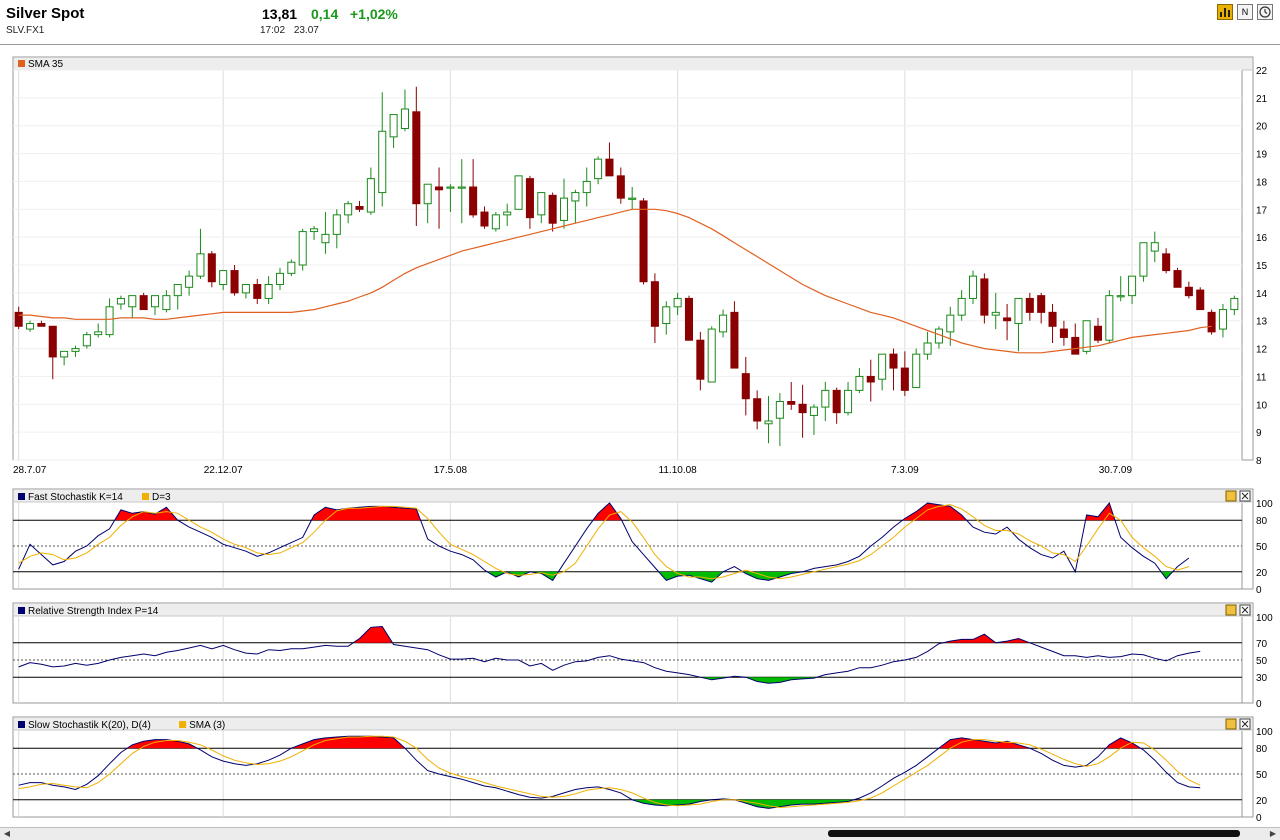  What do you see at coordinates (161, 497) in the screenshot?
I see `fast-stochastic-panel-d-legend-label: D=3` at bounding box center [161, 497].